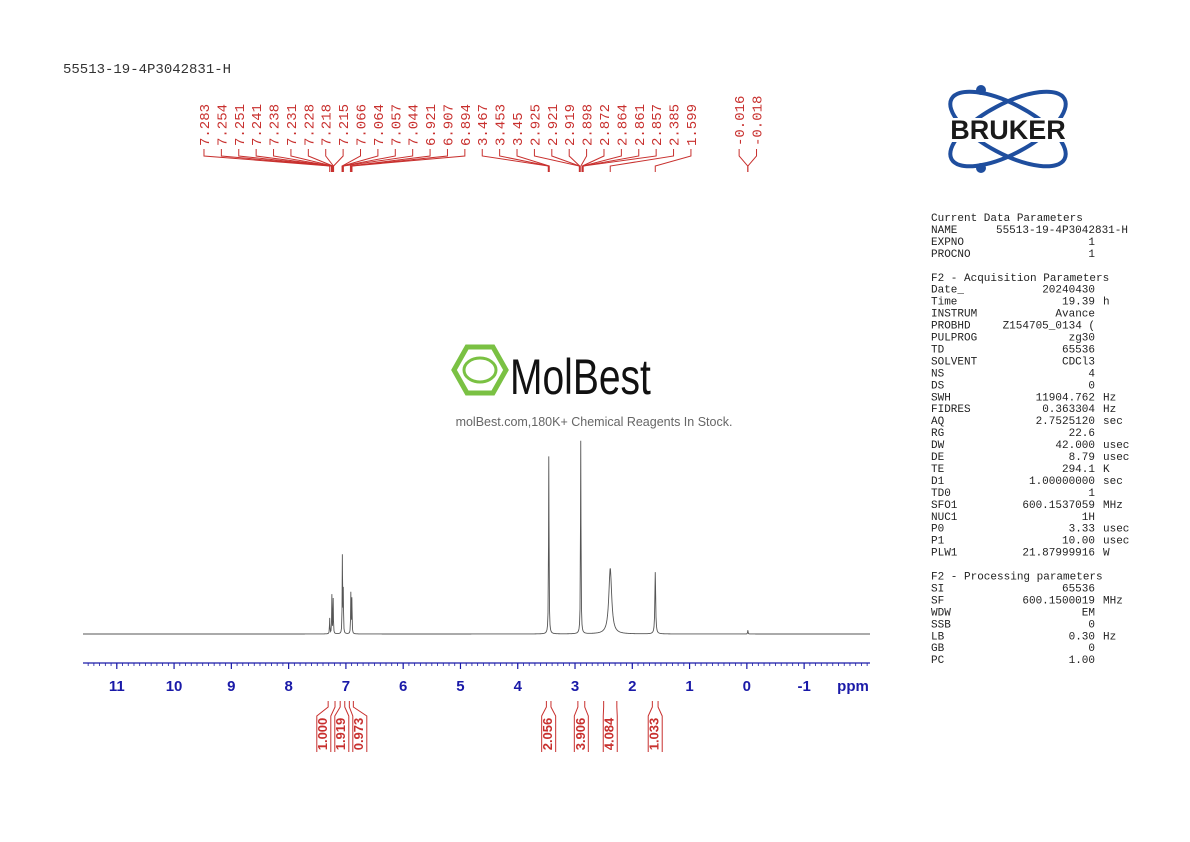 The height and width of the screenshot is (842, 1190). I want to click on parameter-unit: K, so click(1106, 470).